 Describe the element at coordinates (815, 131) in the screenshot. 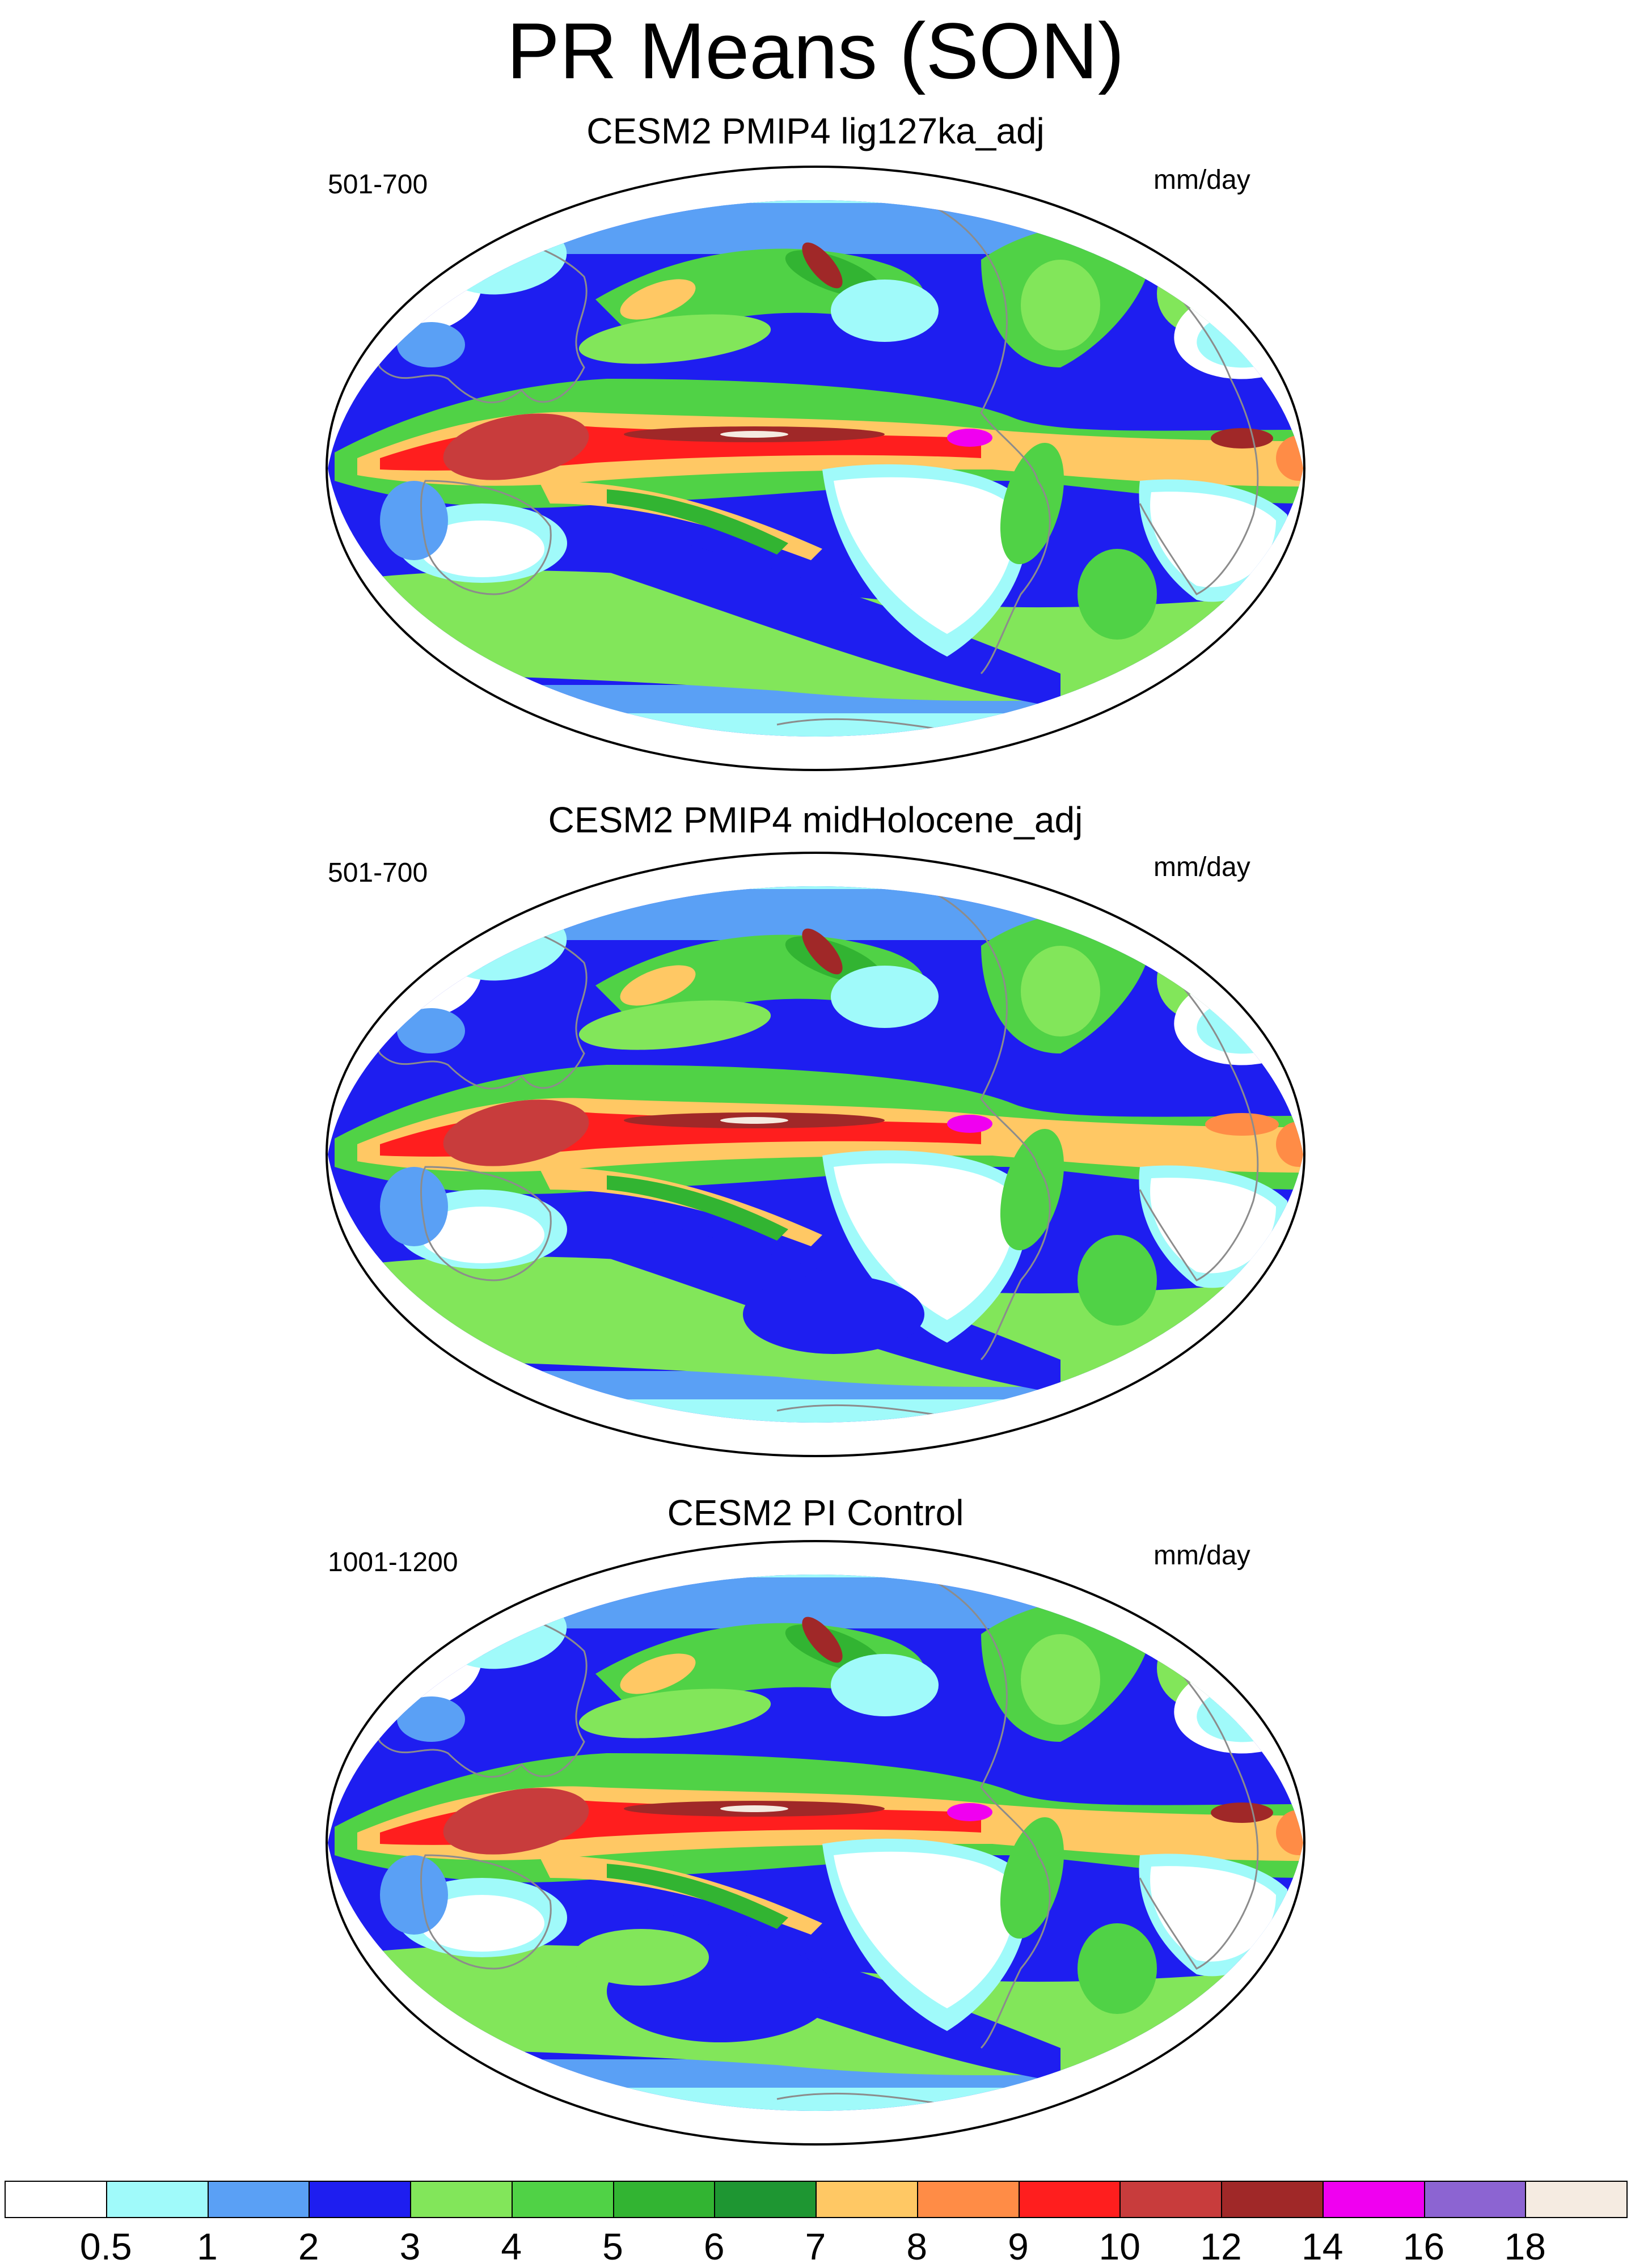

I see `panel-title: CESM2 PMIP4 lig127ka_adj` at that location.